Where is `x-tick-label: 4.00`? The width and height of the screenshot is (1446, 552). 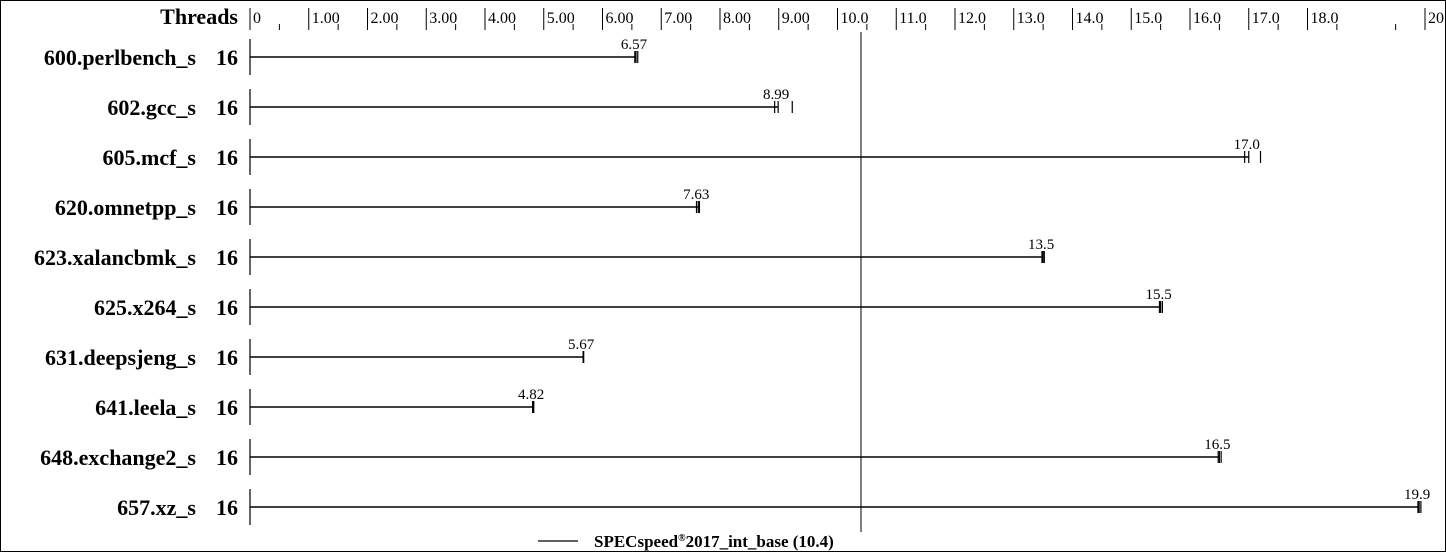
x-tick-label: 4.00 is located at coordinates (502, 18).